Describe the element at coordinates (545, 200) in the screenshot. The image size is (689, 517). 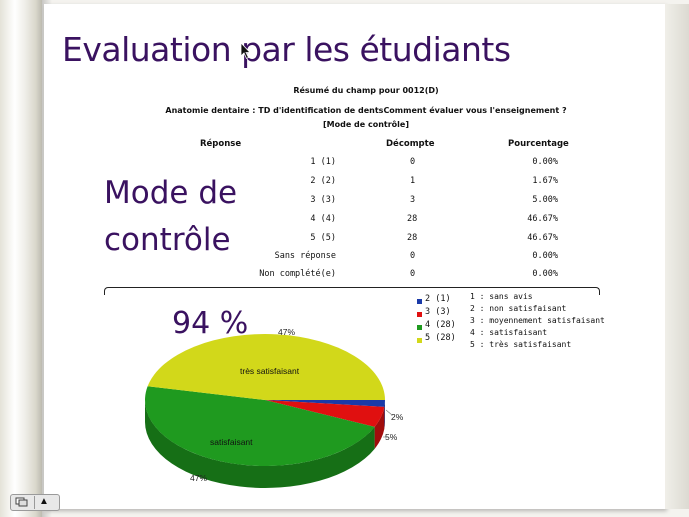
I see `cell-pourcentage: 5.00%` at that location.